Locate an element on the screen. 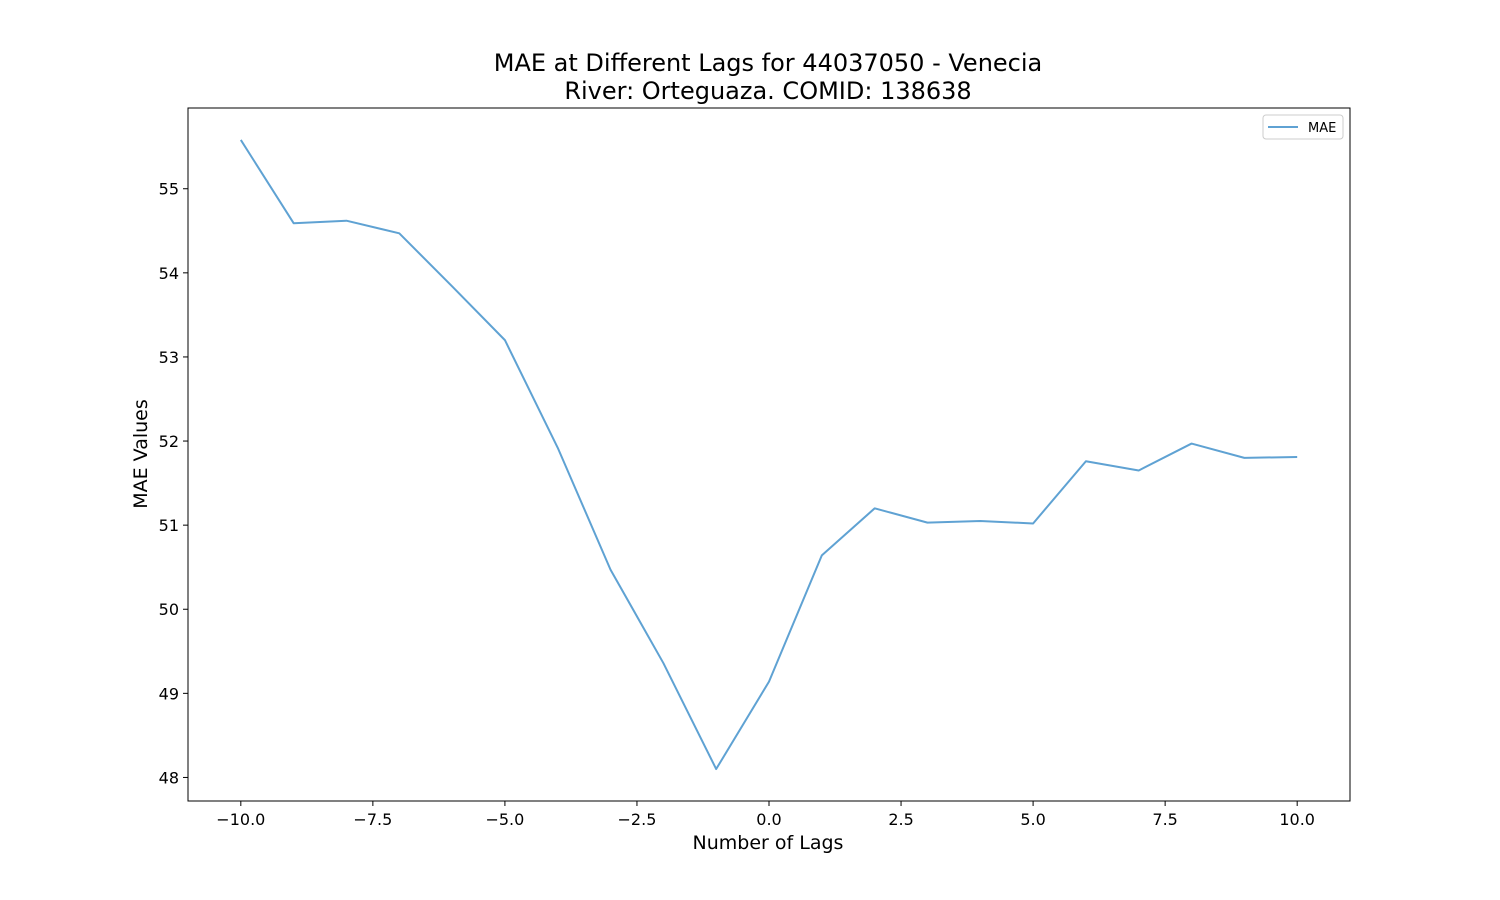  x-tick-label: −2.5 is located at coordinates (637, 819).